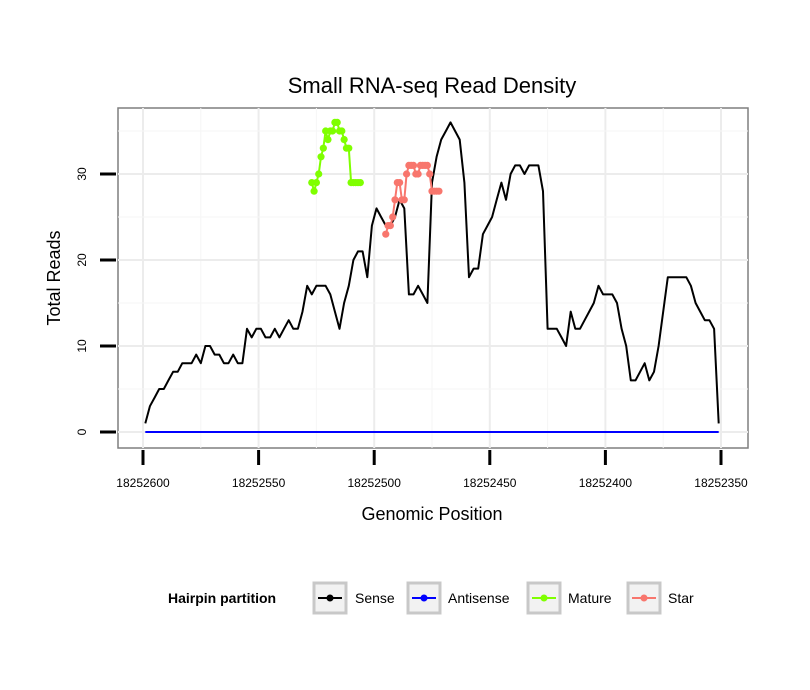 The image size is (810, 690). I want to click on x-tick-label: 18252600, so click(143, 483).